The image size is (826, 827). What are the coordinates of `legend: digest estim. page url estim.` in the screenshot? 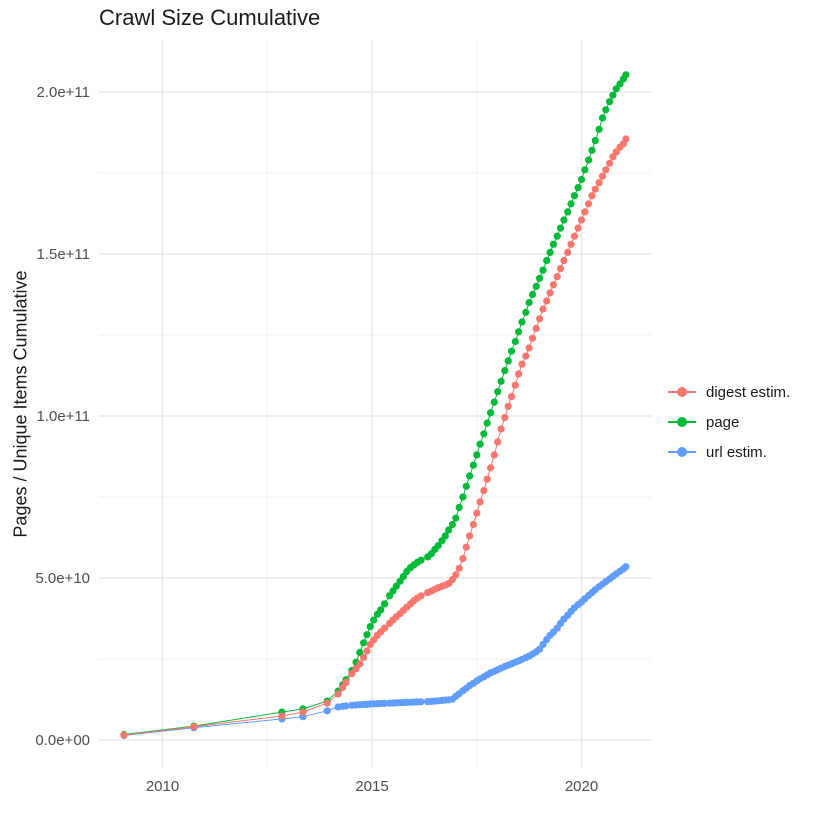 It's located at (728, 422).